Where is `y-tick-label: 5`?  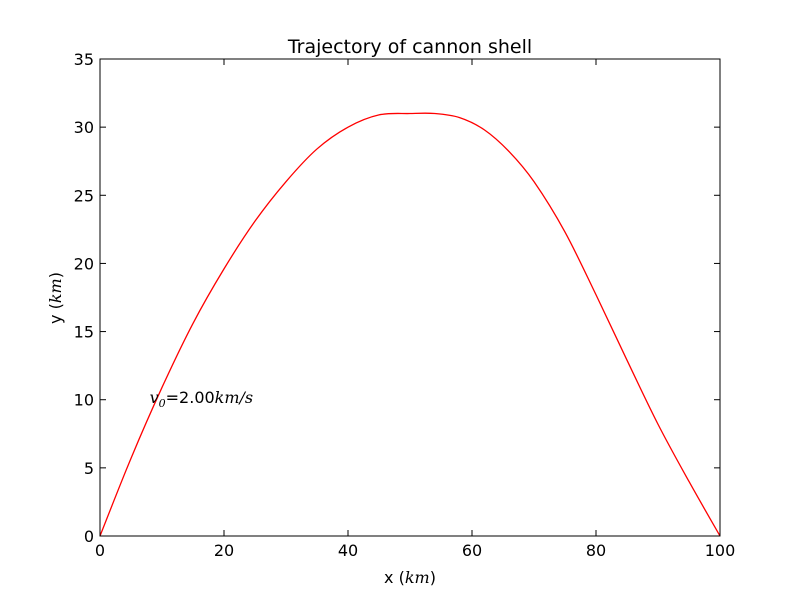
y-tick-label: 5 is located at coordinates (89, 468).